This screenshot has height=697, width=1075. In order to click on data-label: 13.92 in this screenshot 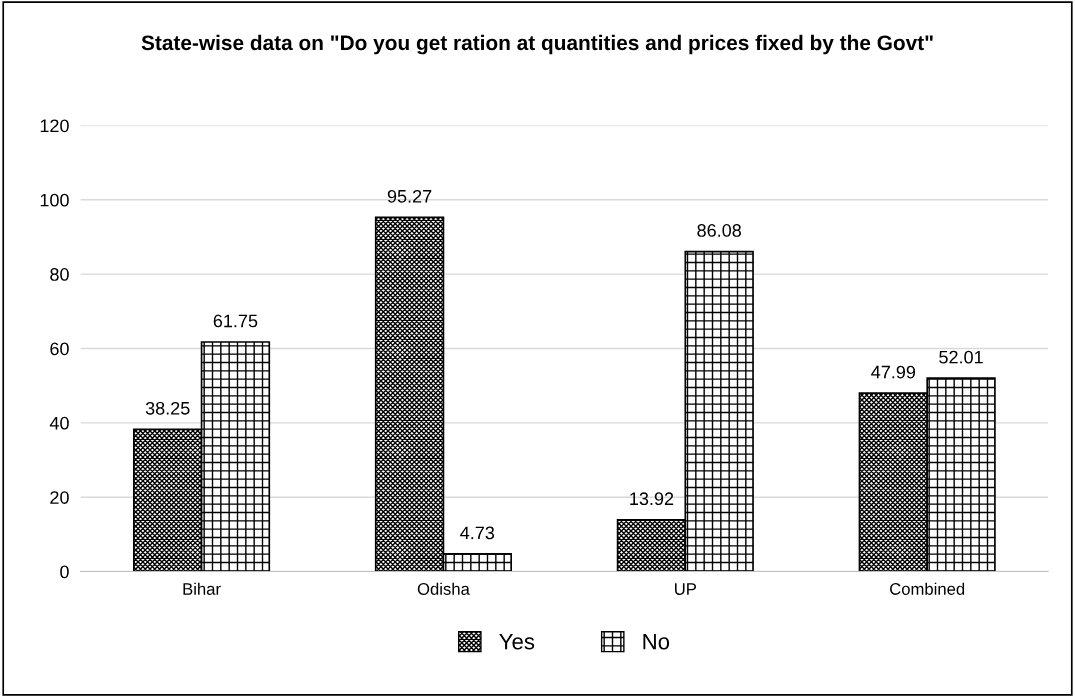, I will do `click(652, 499)`.